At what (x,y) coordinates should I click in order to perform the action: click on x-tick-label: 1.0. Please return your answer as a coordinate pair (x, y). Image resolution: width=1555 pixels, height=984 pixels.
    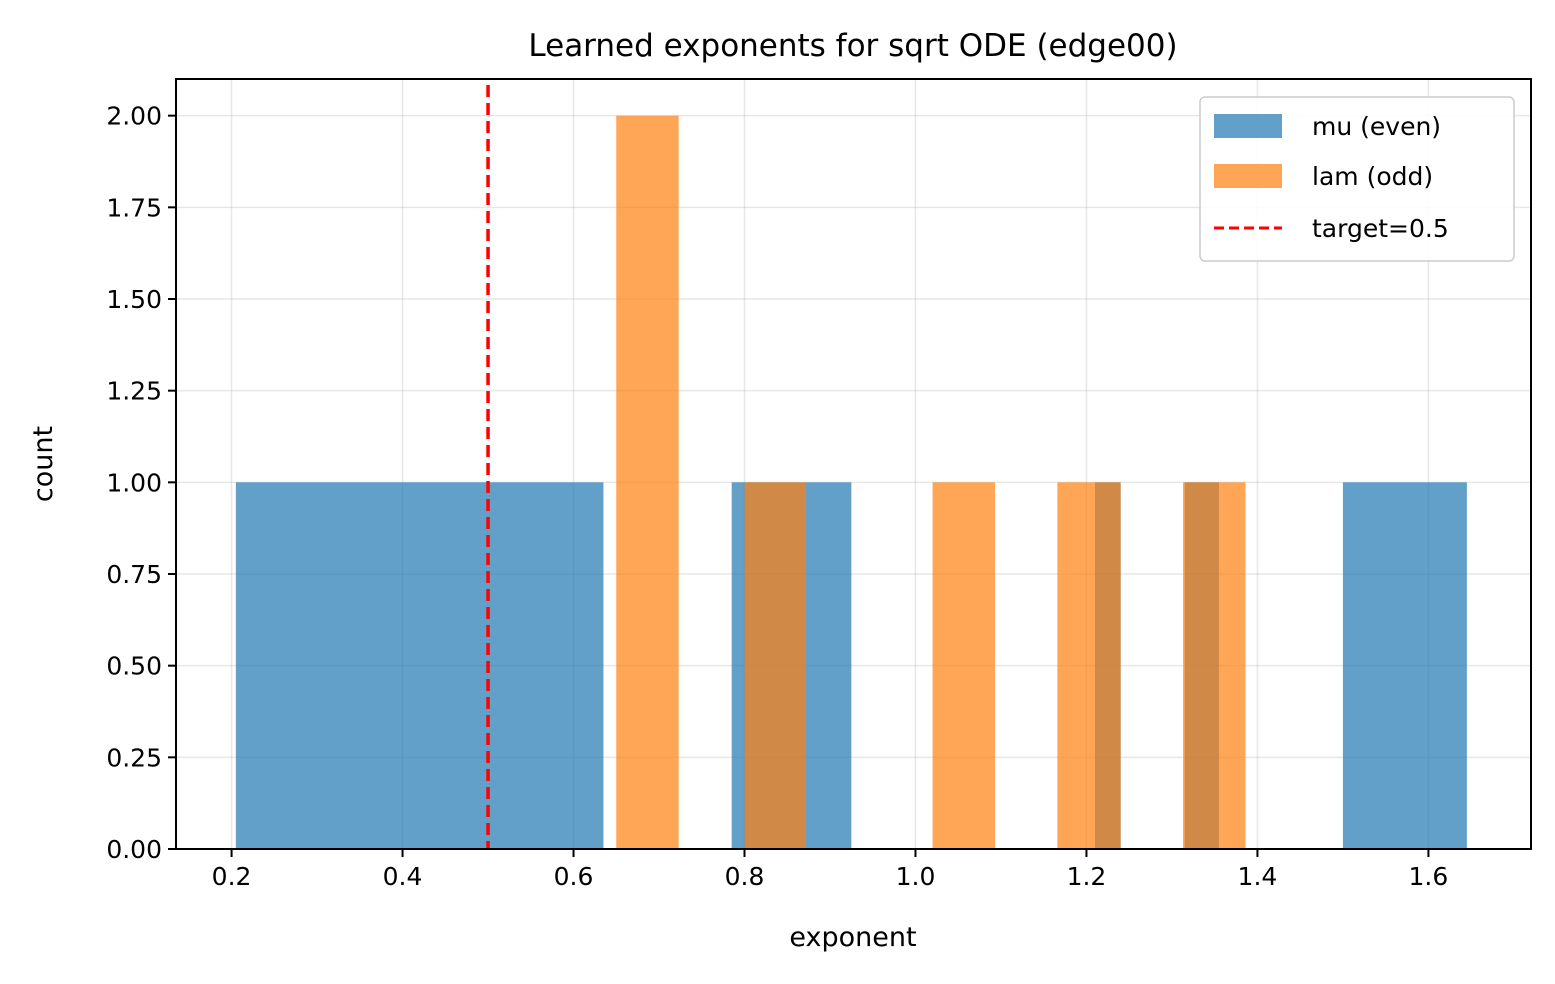
    Looking at the image, I should click on (916, 876).